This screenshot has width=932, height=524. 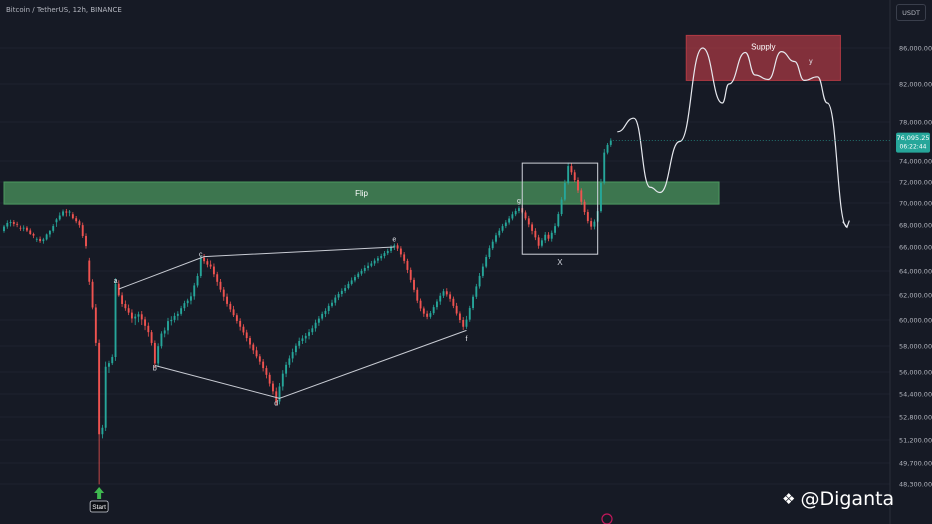 I want to click on price-tick-label: 54,400.00, so click(x=915, y=395).